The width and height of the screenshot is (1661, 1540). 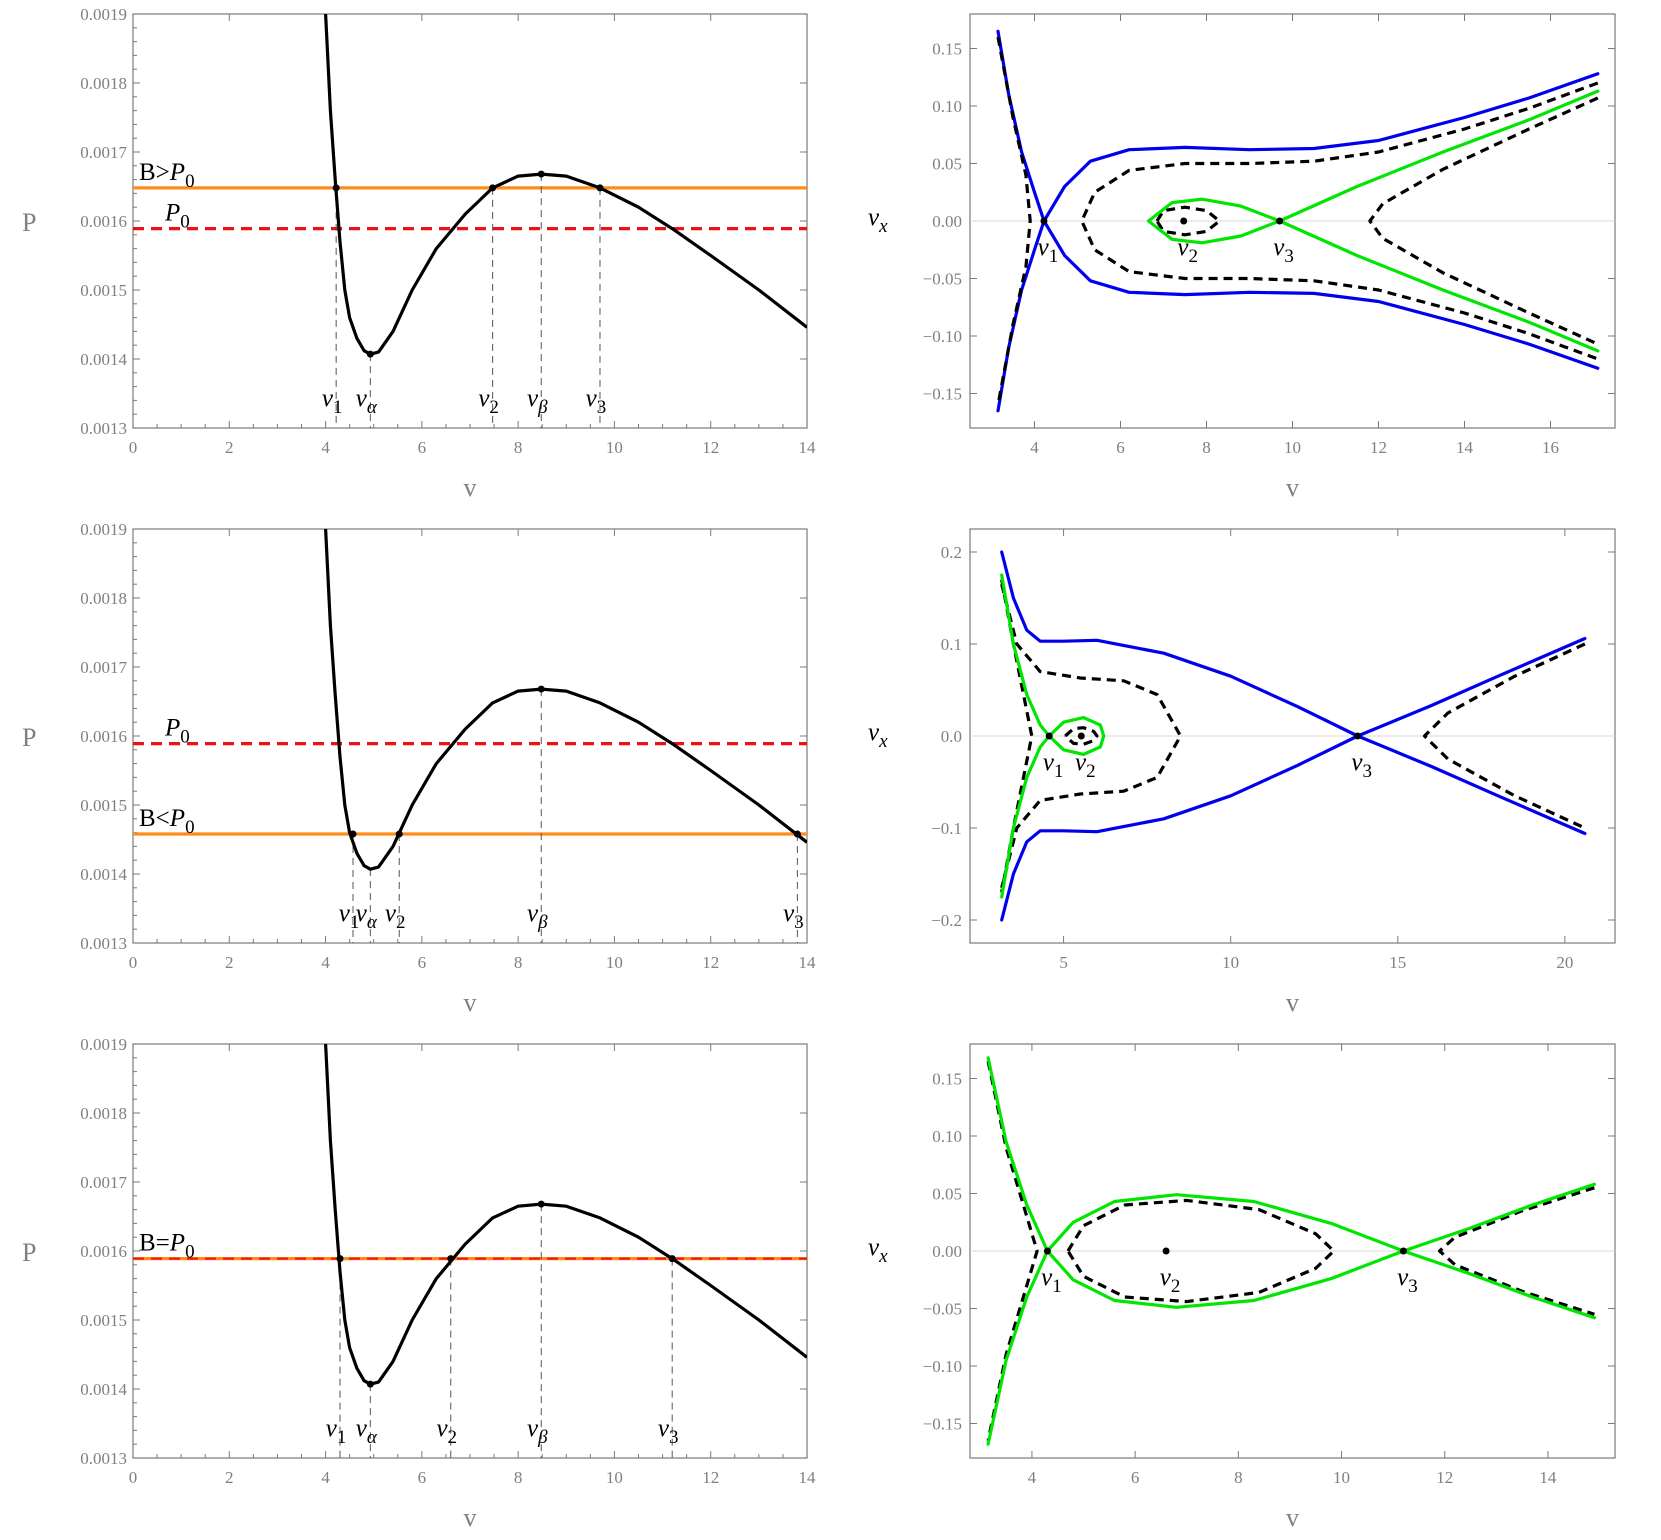 I want to click on b-line-label: B>P0, so click(x=167, y=175).